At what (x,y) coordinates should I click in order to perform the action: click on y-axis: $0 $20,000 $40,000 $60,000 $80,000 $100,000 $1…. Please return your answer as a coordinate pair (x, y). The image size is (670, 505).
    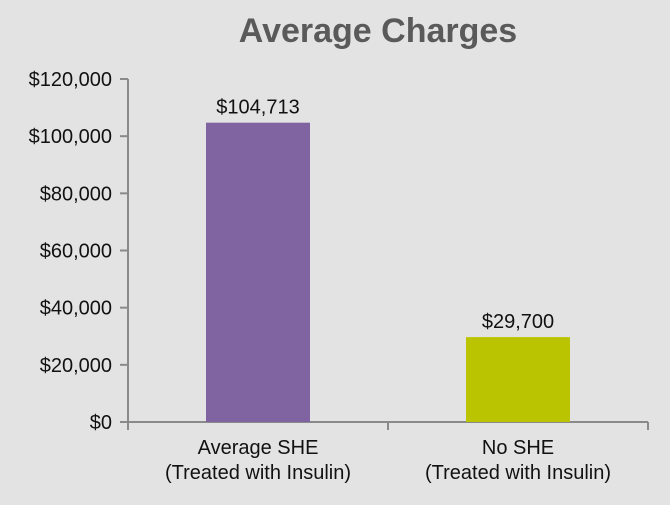
    Looking at the image, I should click on (79, 251).